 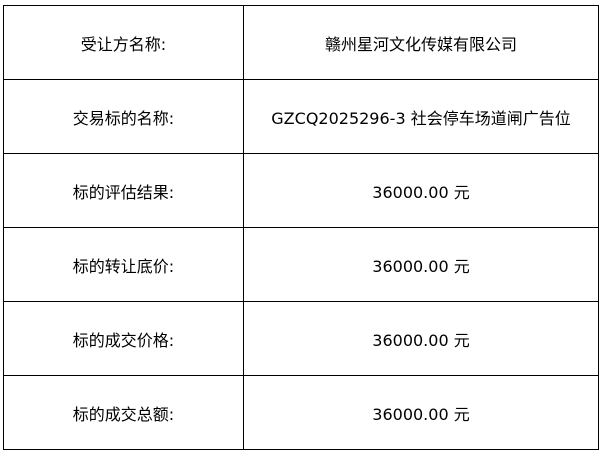 What do you see at coordinates (123, 42) in the screenshot?
I see `row-label: 受让方名称:` at bounding box center [123, 42].